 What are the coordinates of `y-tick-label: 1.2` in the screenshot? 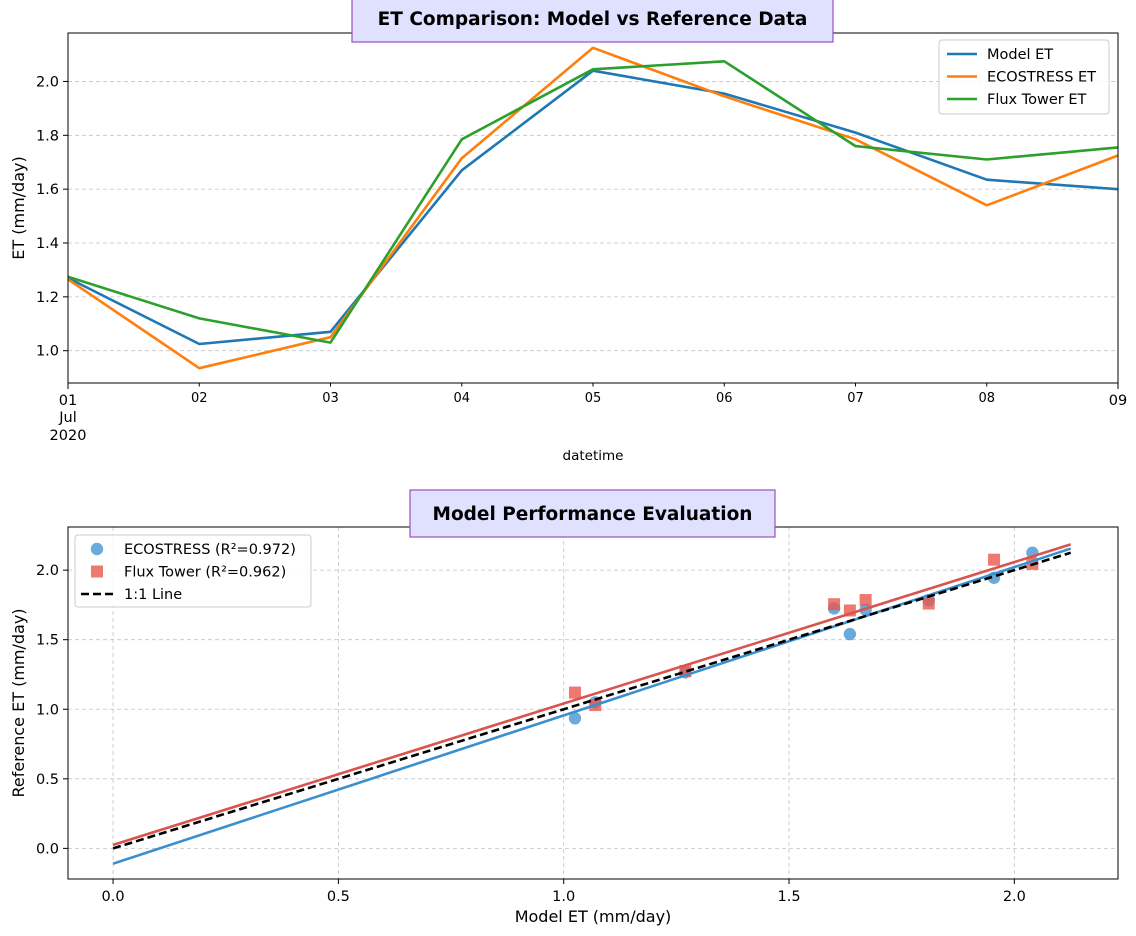 It's located at (47, 298).